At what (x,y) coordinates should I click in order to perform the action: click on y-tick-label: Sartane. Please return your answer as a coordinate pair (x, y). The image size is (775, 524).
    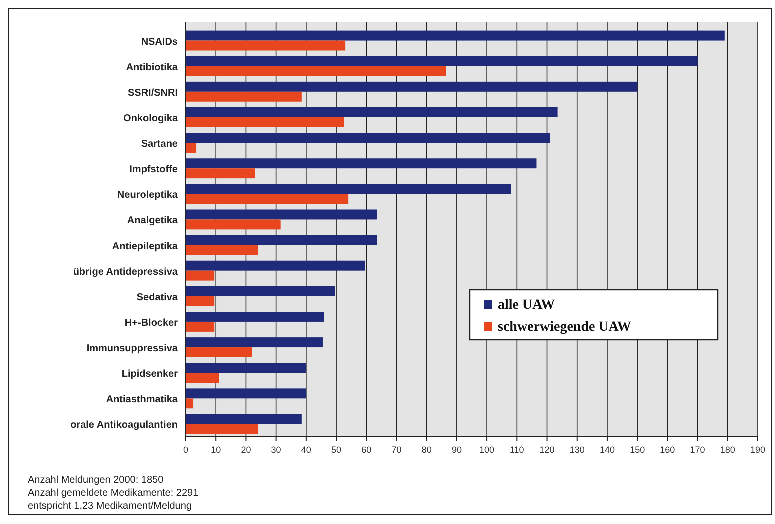
    Looking at the image, I should click on (159, 144).